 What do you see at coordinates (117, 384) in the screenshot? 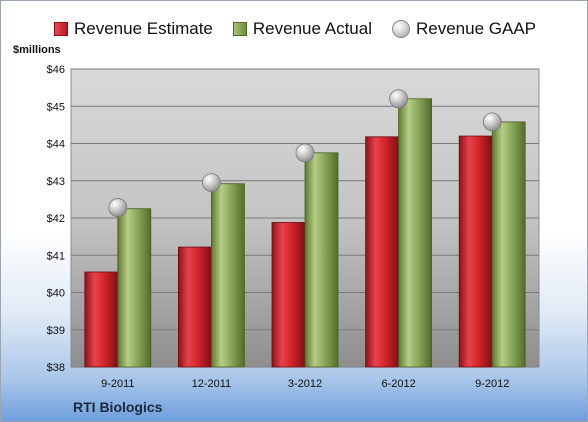
I see `x-tick-label: 9-2011` at bounding box center [117, 384].